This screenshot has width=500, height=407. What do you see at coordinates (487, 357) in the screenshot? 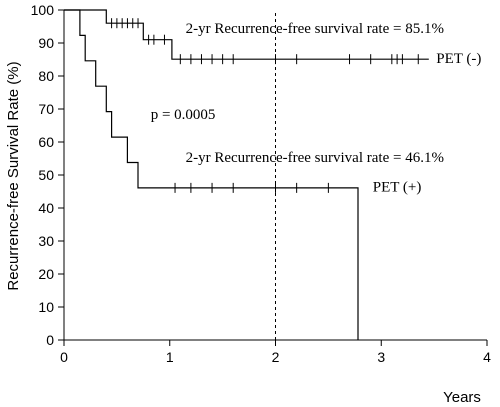
I see `x-tick-label: 4` at bounding box center [487, 357].